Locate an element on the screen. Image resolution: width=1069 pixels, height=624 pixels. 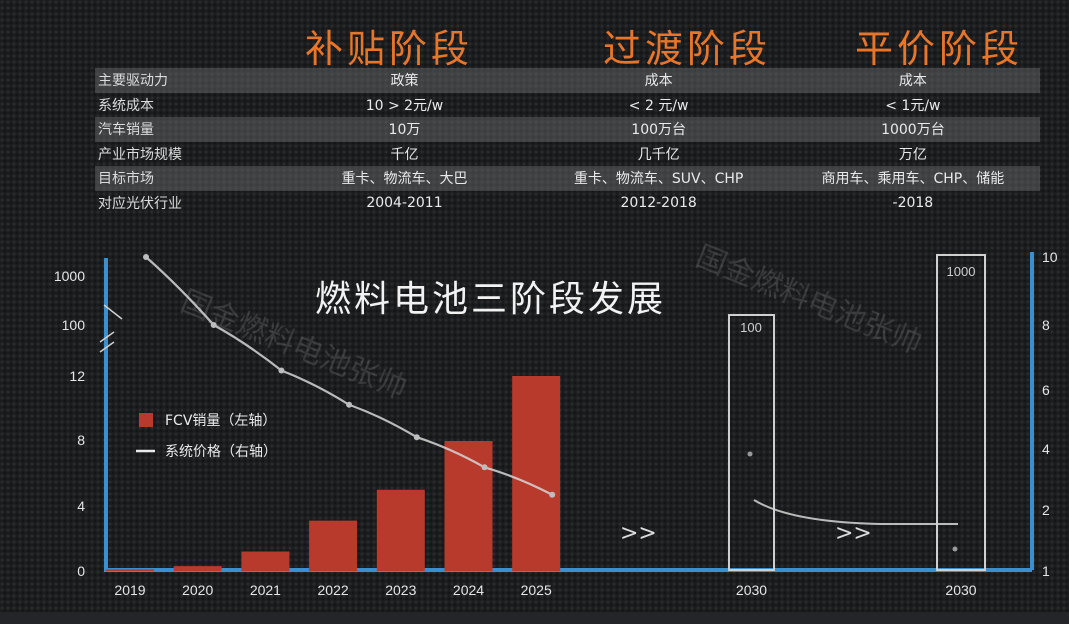
row-cell: 政策 is located at coordinates (404, 80).